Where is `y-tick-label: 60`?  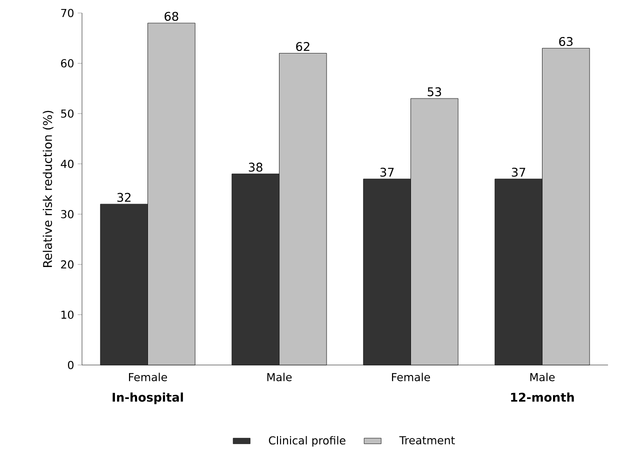 y-tick-label: 60 is located at coordinates (67, 63).